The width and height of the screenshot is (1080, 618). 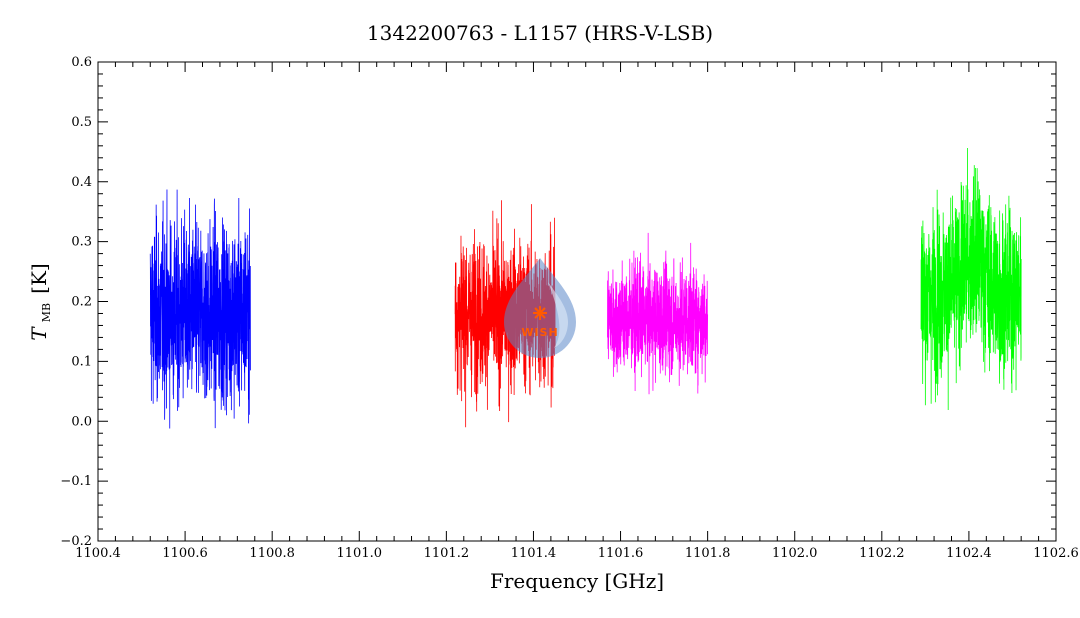 What do you see at coordinates (81, 361) in the screenshot?
I see `y-tick-label: 0.1` at bounding box center [81, 361].